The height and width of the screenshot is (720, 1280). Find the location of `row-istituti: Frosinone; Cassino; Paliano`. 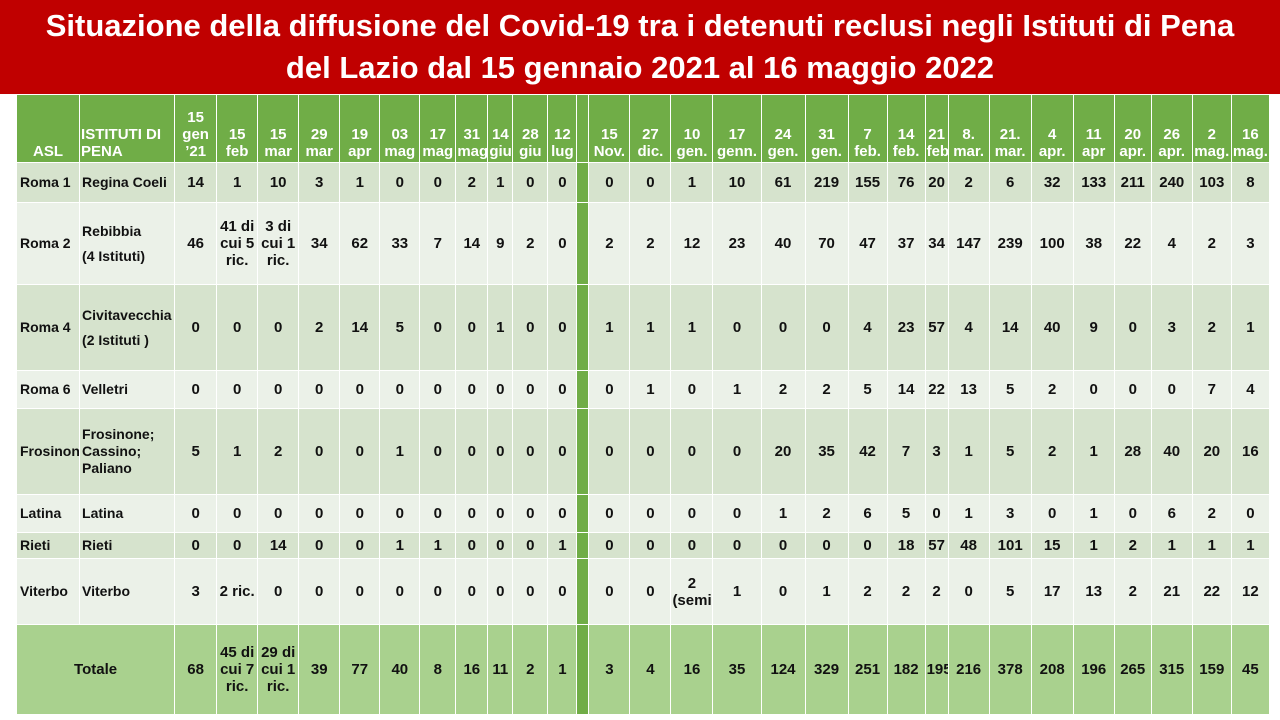

row-istituti: Frosinone; Cassino; Paliano is located at coordinates (127, 451).